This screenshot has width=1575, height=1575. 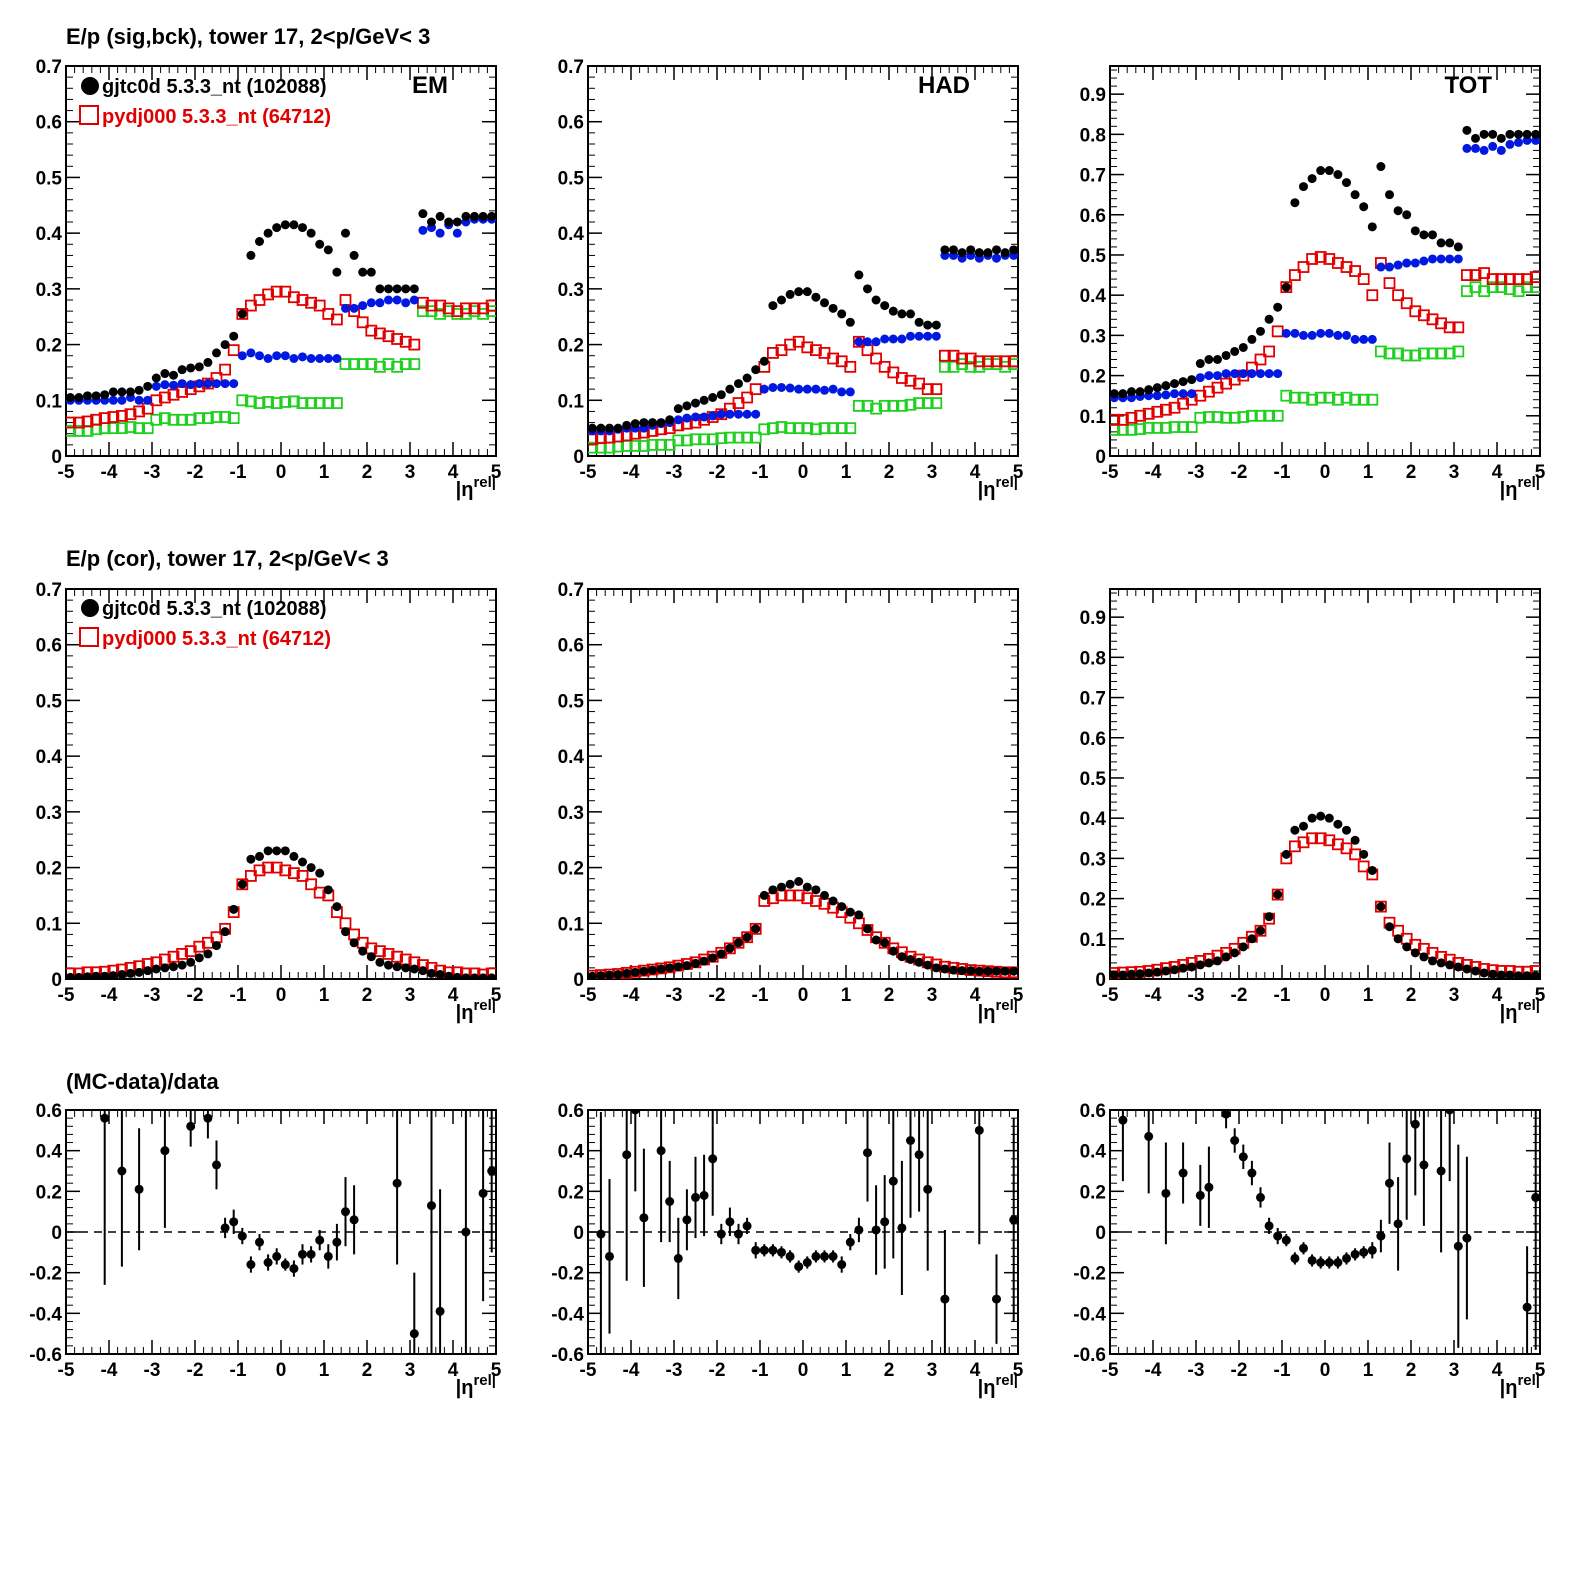 I want to click on x-tick-label: 4, so click(x=453, y=472).